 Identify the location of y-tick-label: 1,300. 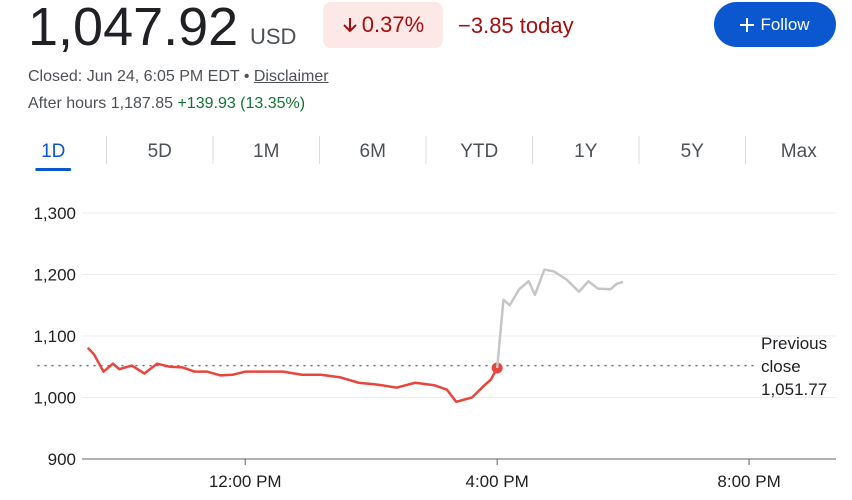
(54, 213).